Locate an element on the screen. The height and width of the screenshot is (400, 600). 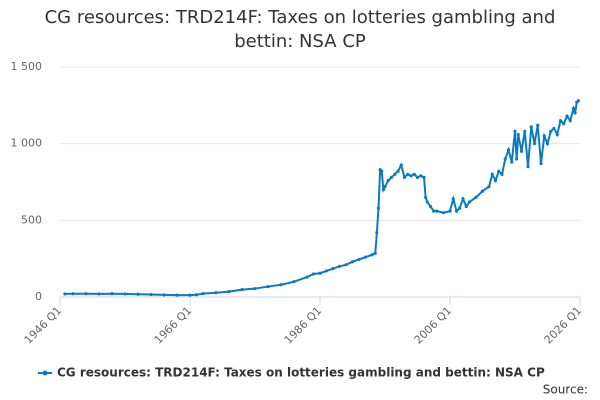
y-tick-label: 0 is located at coordinates (38, 296).